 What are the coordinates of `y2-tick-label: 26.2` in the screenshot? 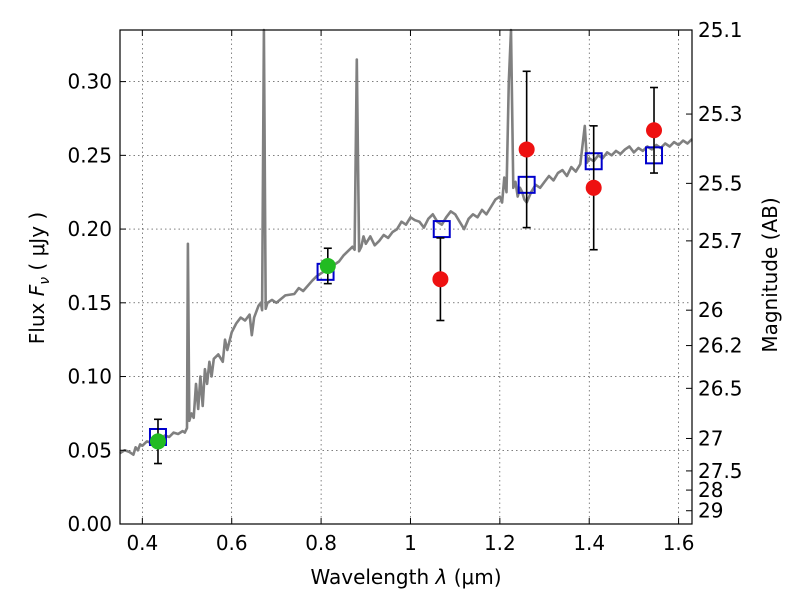 It's located at (720, 346).